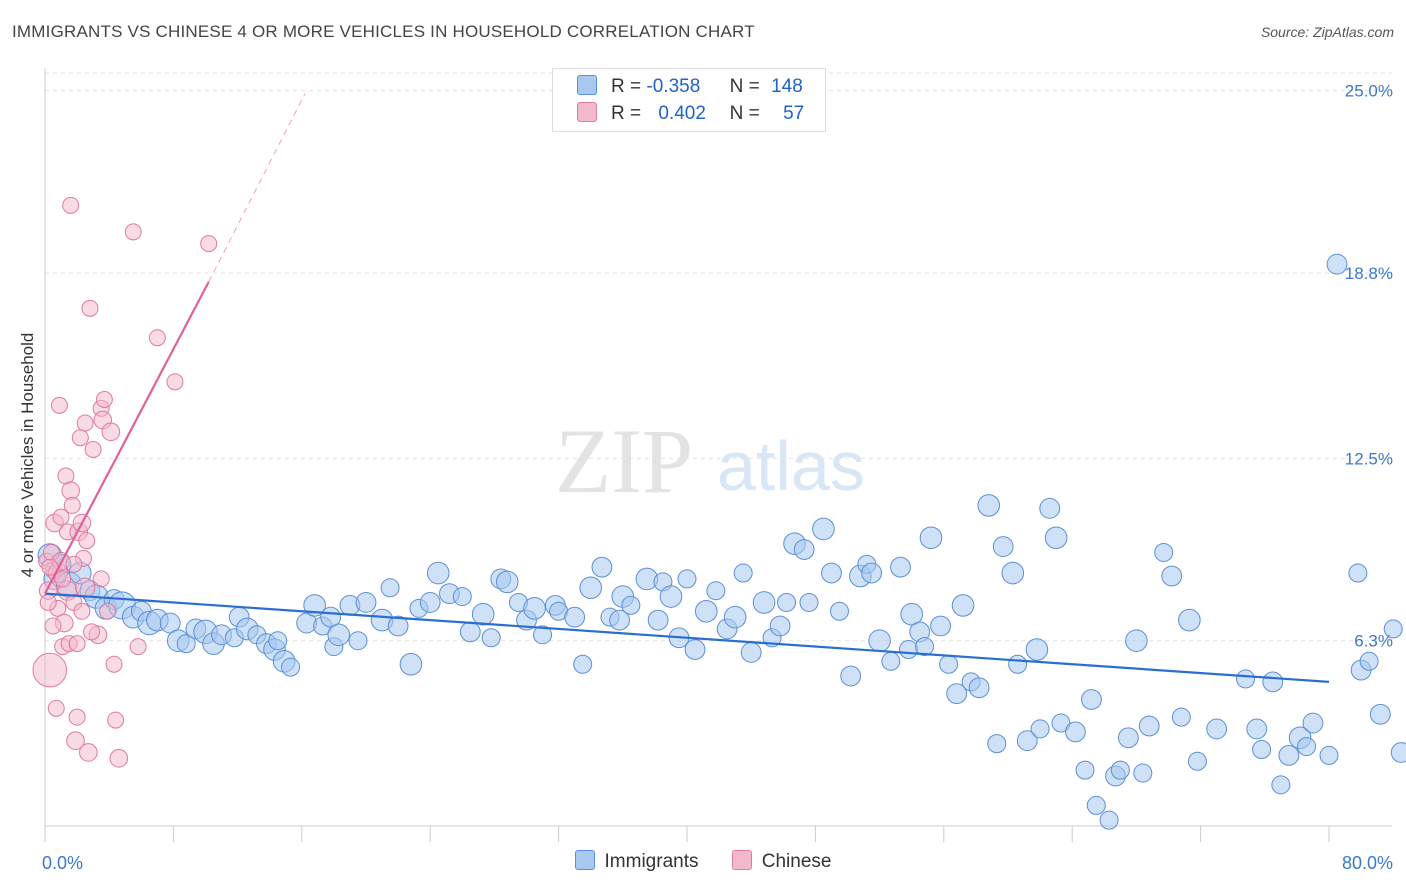 The height and width of the screenshot is (892, 1406). Describe the element at coordinates (1367, 863) in the screenshot. I see `x-tick-label: 80.0%` at that location.